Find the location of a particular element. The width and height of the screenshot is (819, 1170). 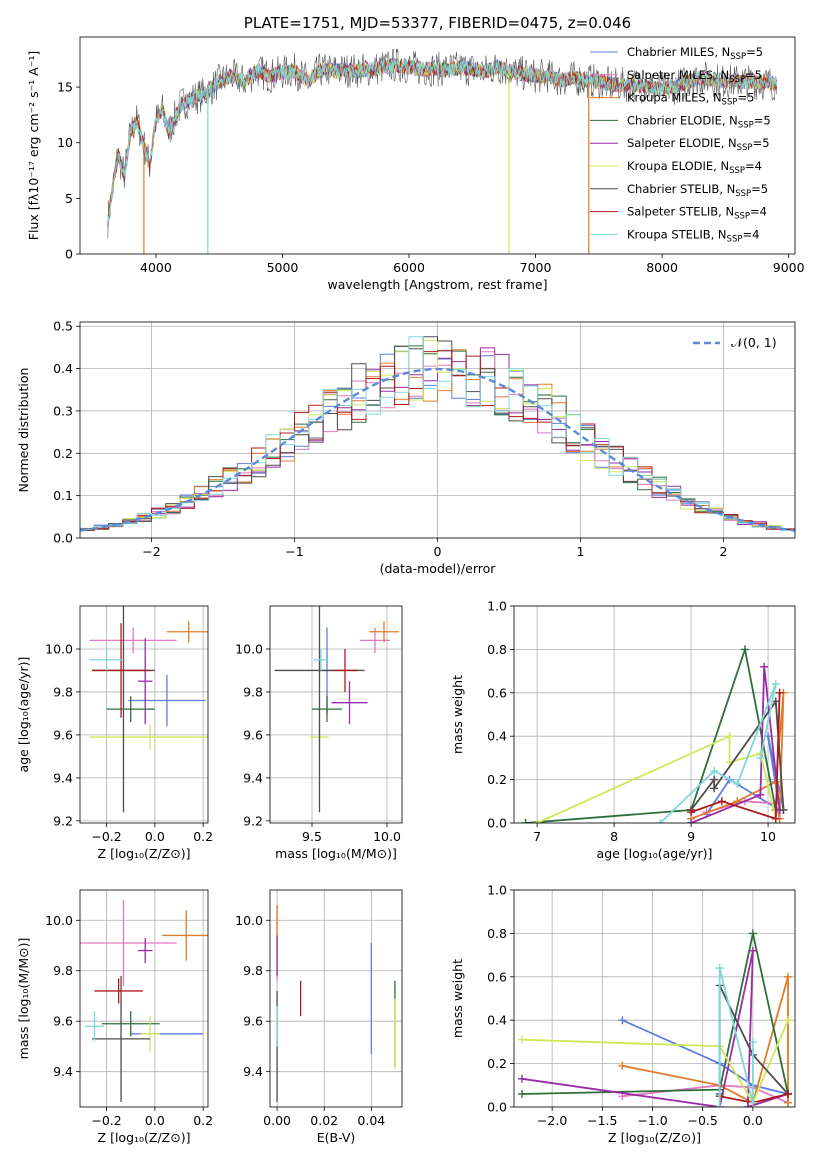

x-tick-label: 6000 is located at coordinates (409, 267).